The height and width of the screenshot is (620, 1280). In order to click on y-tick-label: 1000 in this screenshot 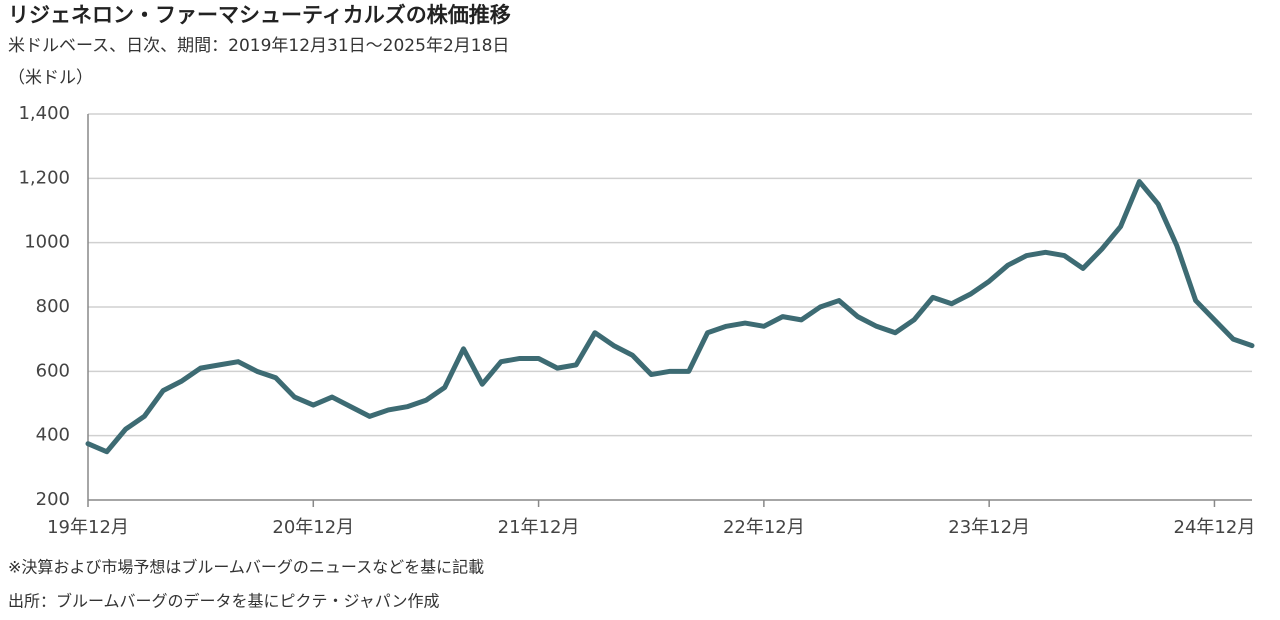, I will do `click(47, 242)`.